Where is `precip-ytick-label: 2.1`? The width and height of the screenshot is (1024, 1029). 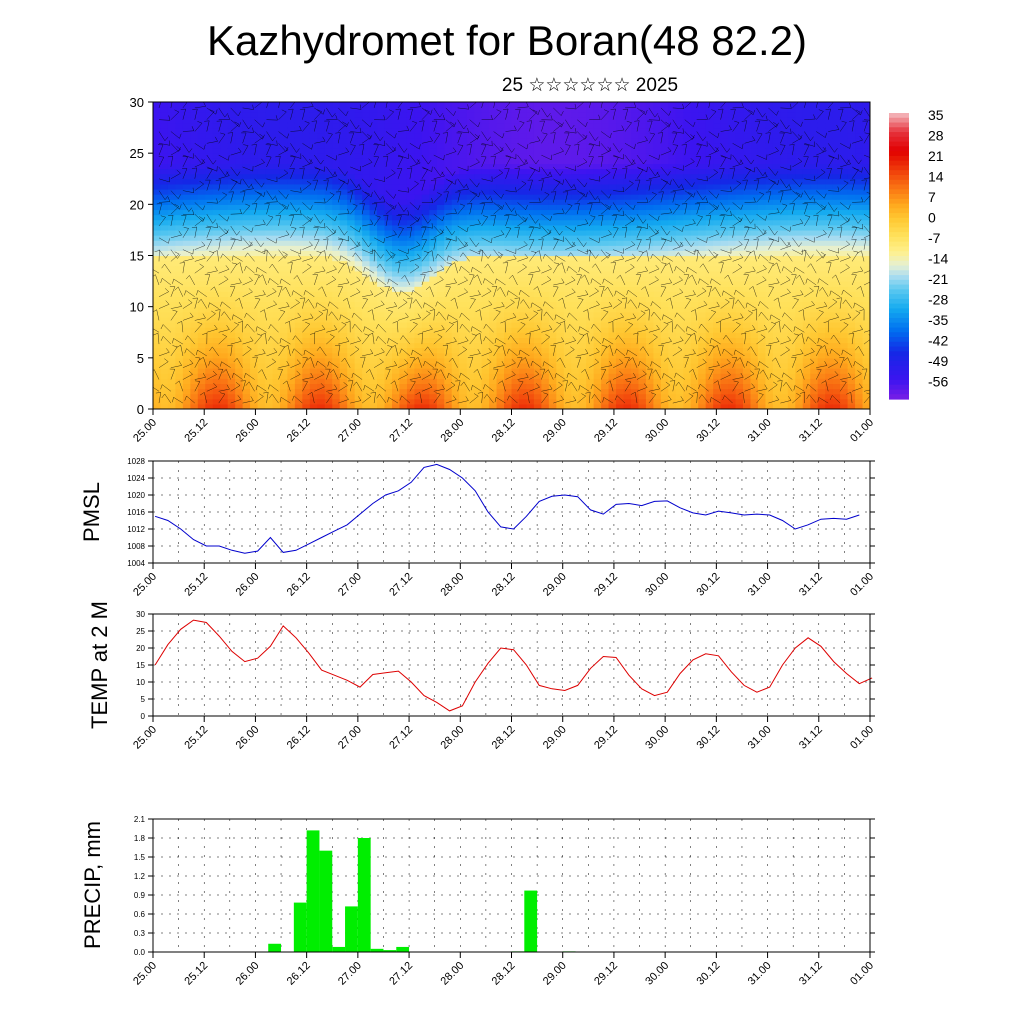 precip-ytick-label: 2.1 is located at coordinates (140, 819).